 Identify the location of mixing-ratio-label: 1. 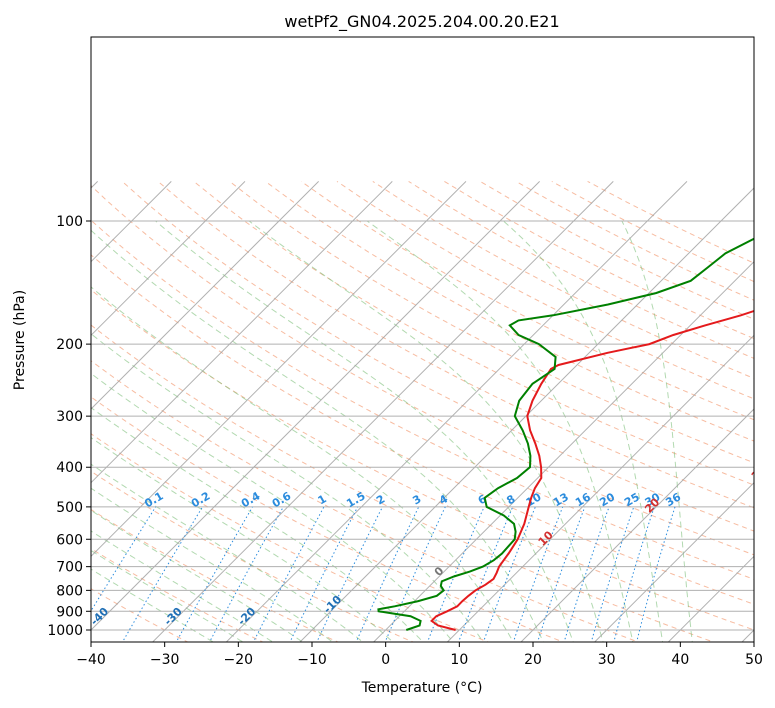
(322, 499).